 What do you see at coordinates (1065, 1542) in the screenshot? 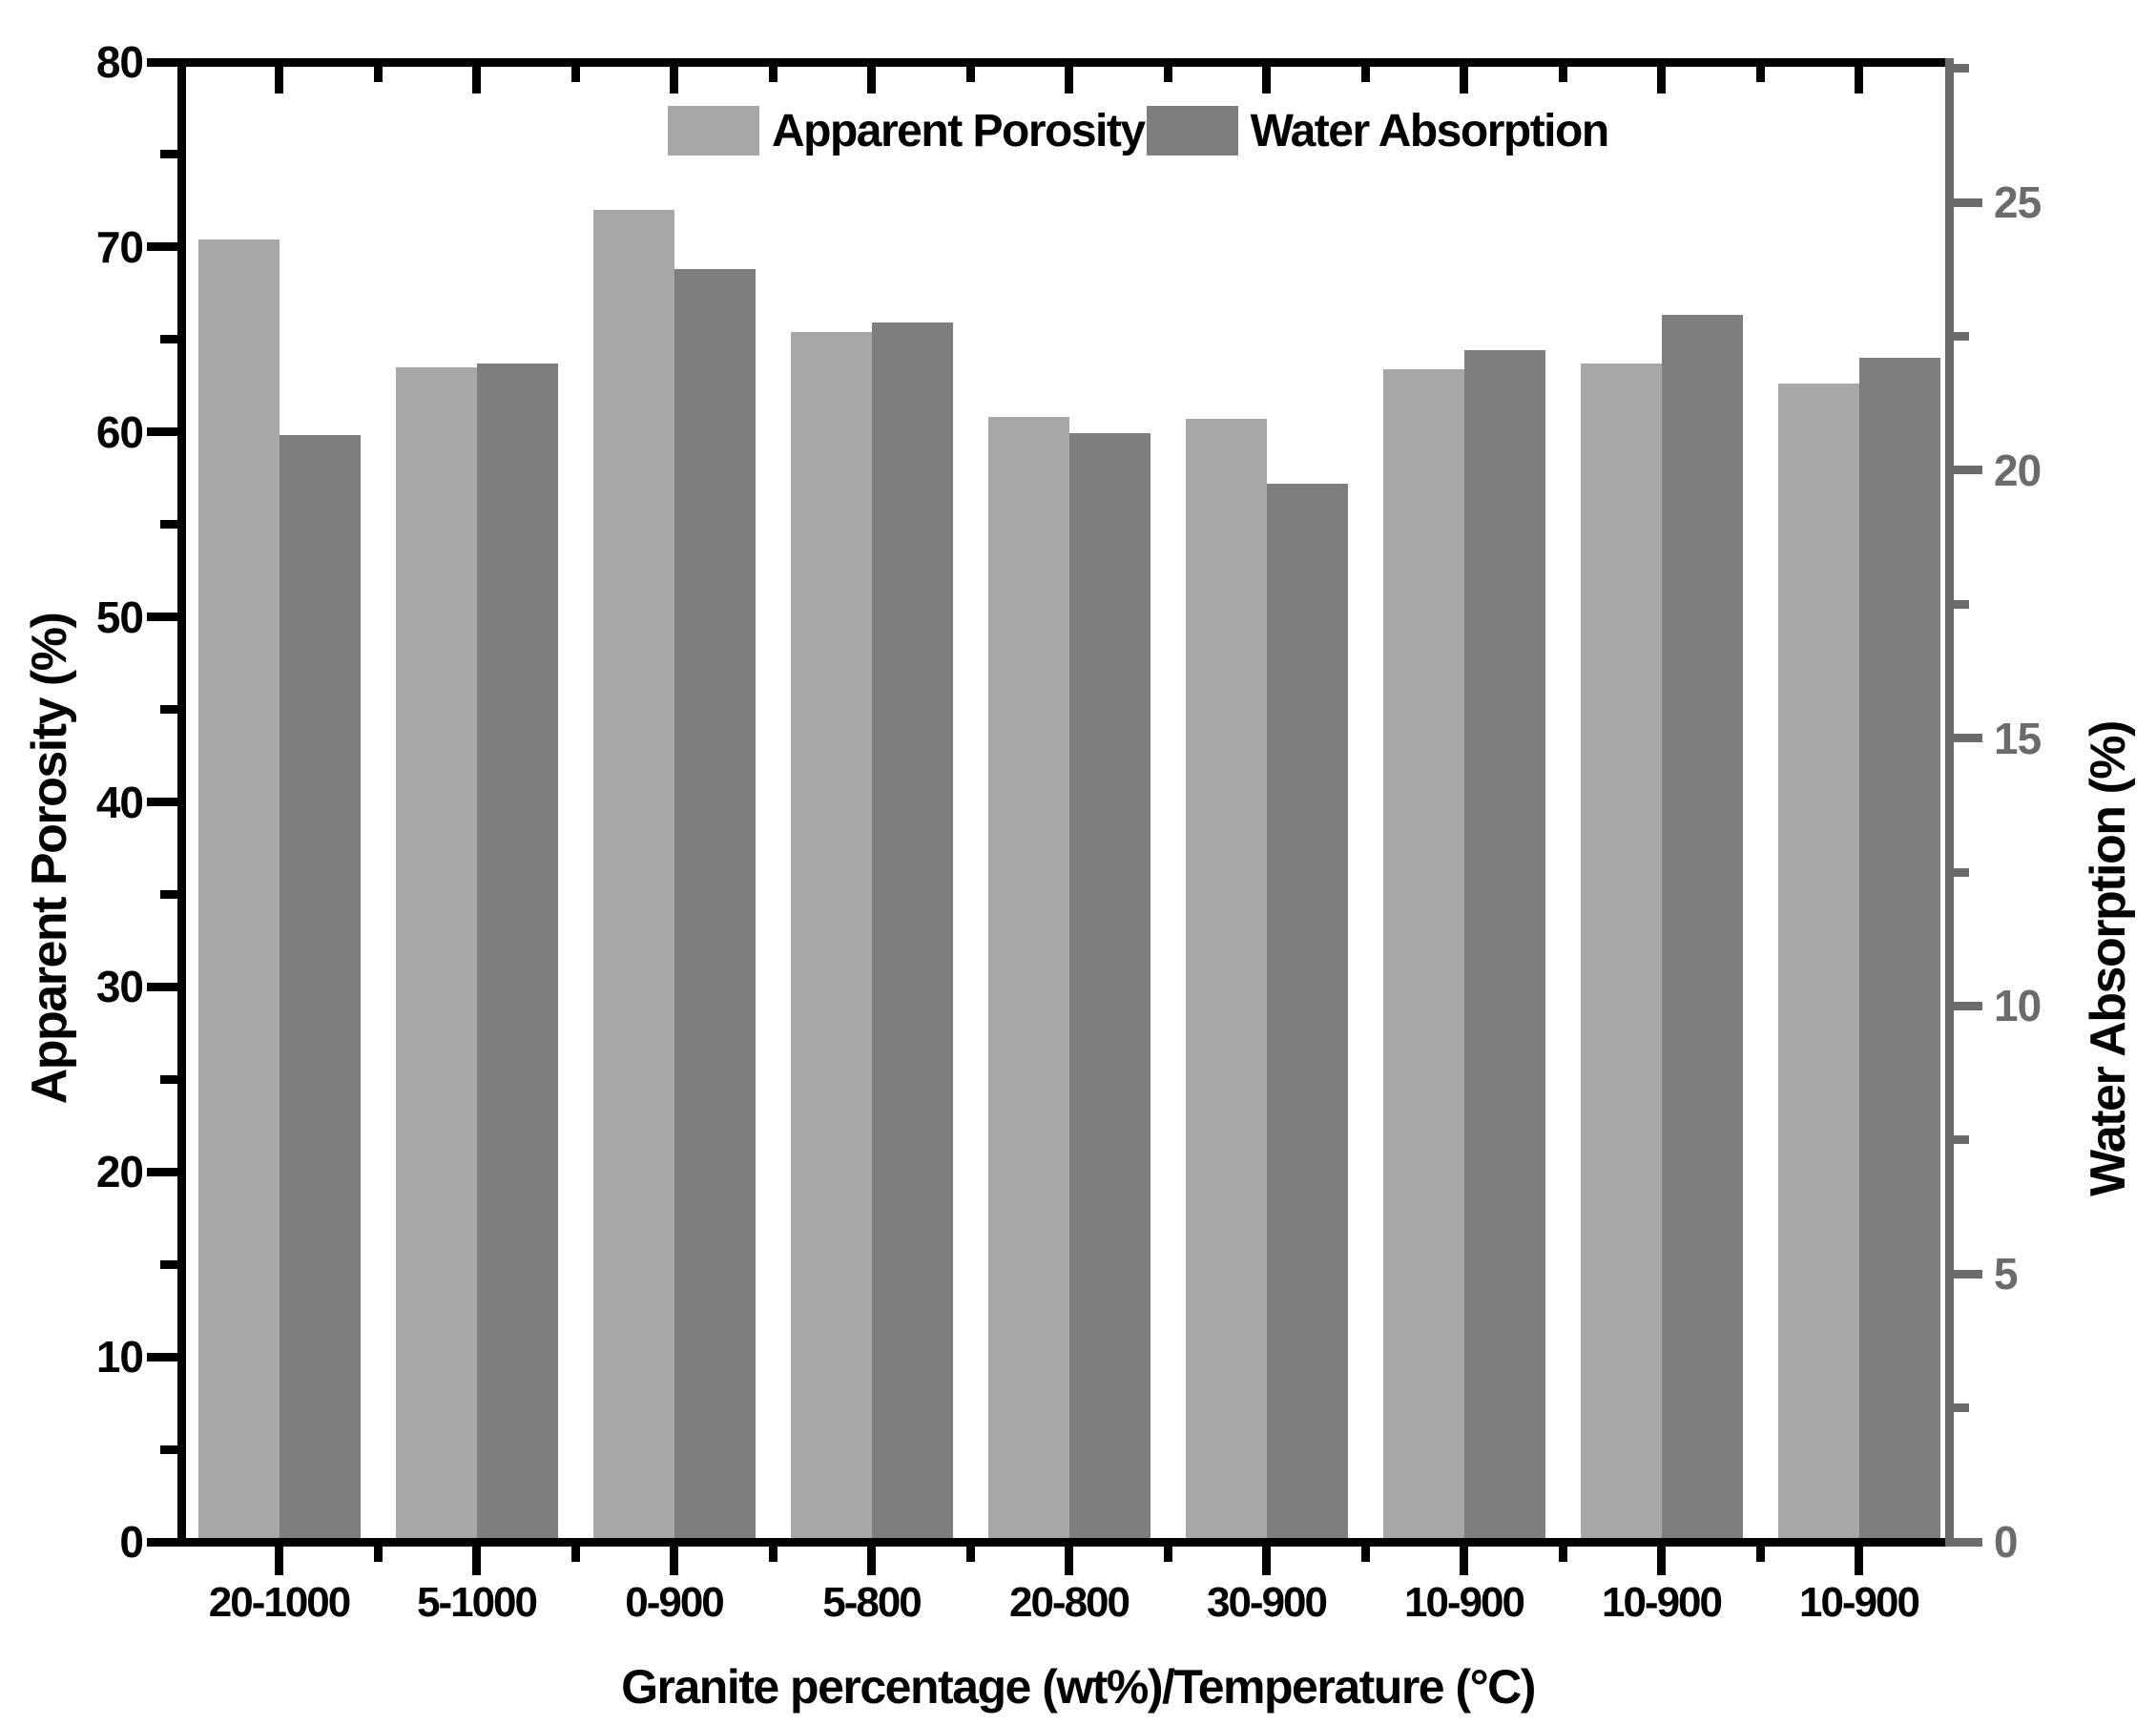
I see `x-axis-line` at bounding box center [1065, 1542].